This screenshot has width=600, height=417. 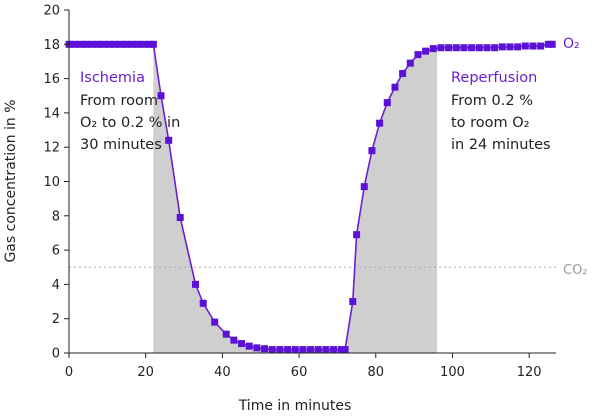 What do you see at coordinates (51, 148) in the screenshot?
I see `y-tick-label: 12` at bounding box center [51, 148].